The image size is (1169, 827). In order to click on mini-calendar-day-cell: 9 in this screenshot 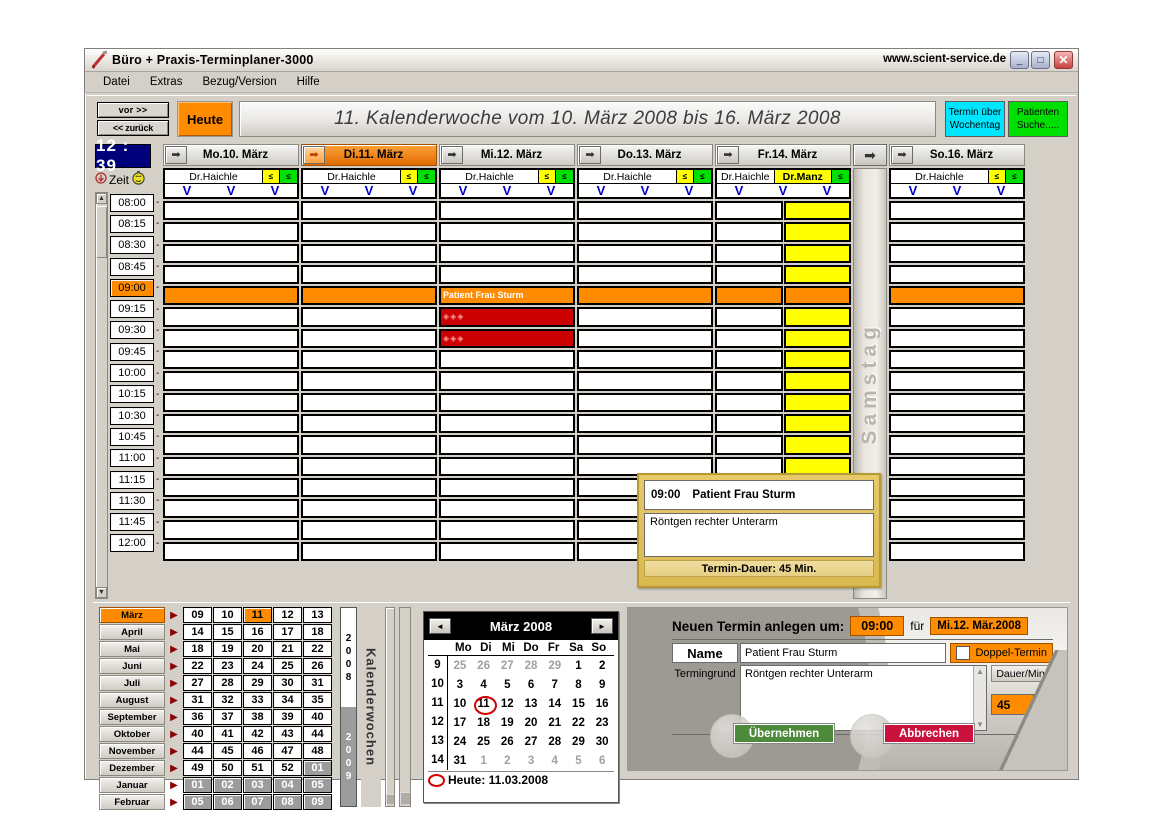, I will do `click(602, 684)`.